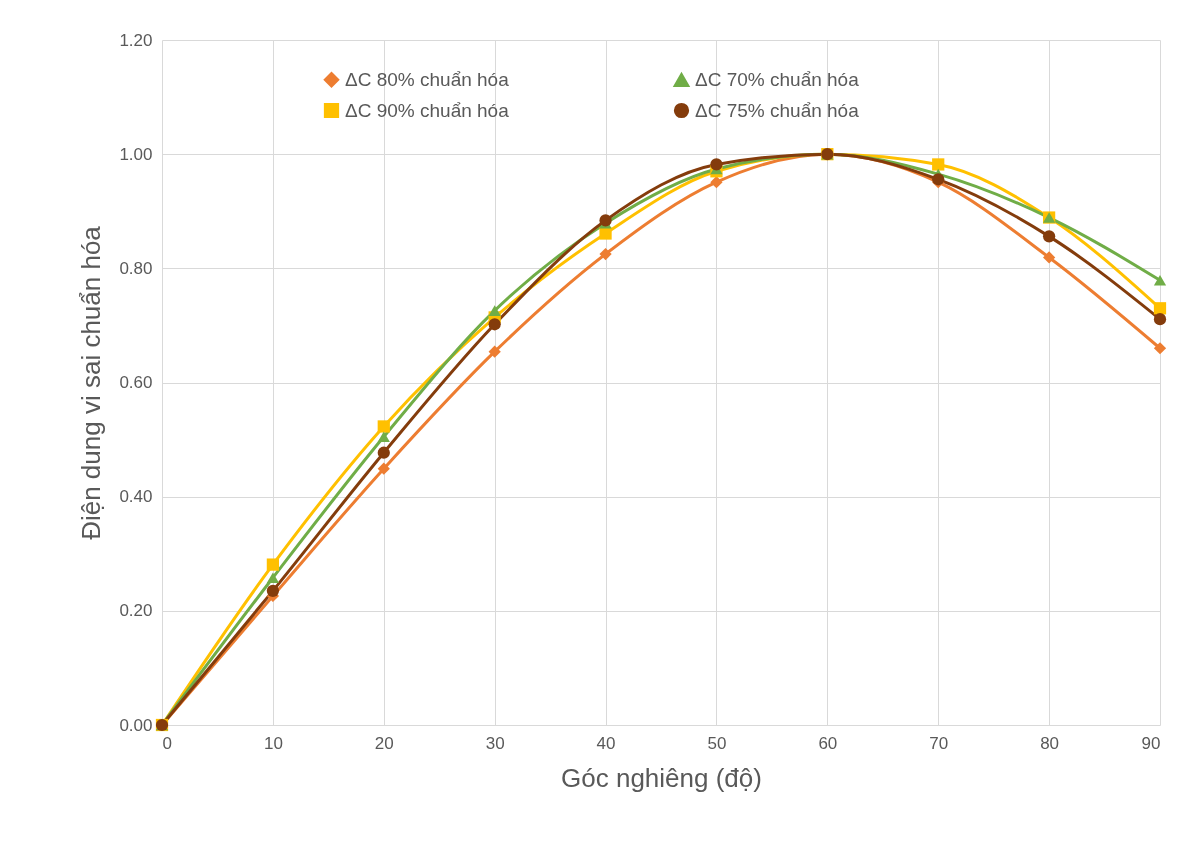 The image size is (1200, 848). Describe the element at coordinates (427, 79) in the screenshot. I see `legend-label: ΔC 80% chuẩn hóa` at that location.